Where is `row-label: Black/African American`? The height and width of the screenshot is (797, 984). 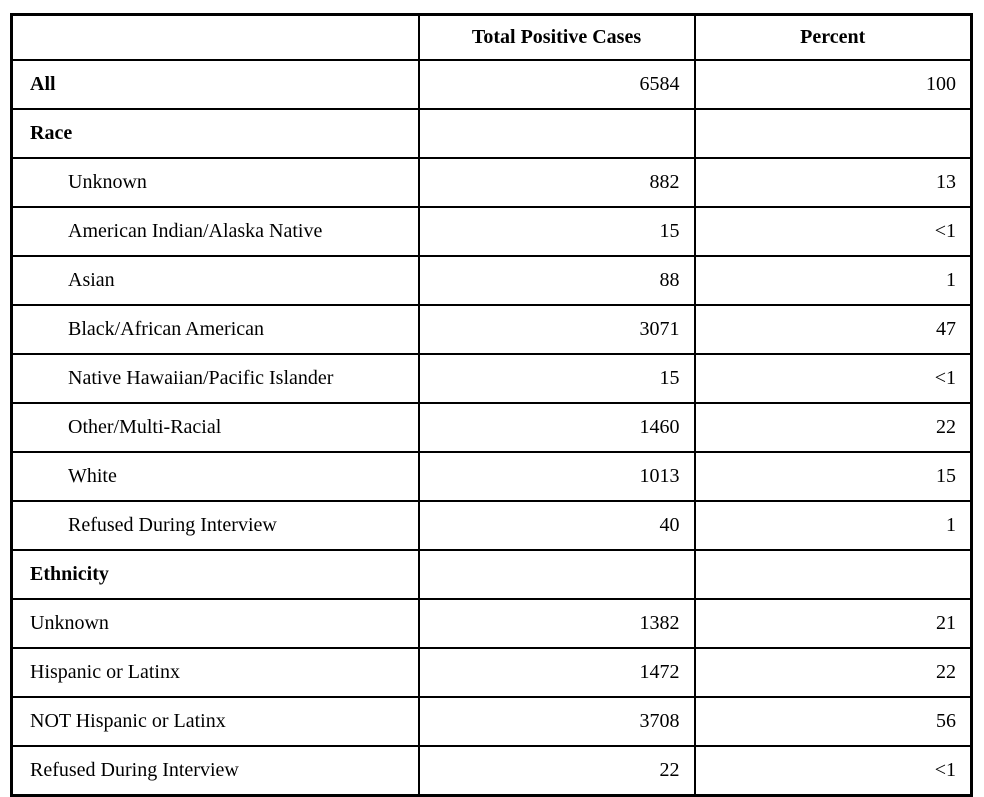
row-label: Black/African American is located at coordinates (215, 329).